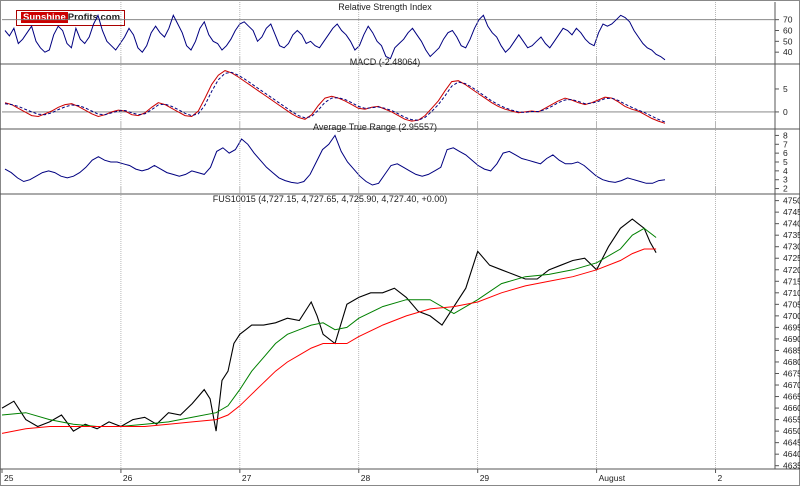  Describe the element at coordinates (791, 270) in the screenshot. I see `y-tick-label: 4720` at that location.